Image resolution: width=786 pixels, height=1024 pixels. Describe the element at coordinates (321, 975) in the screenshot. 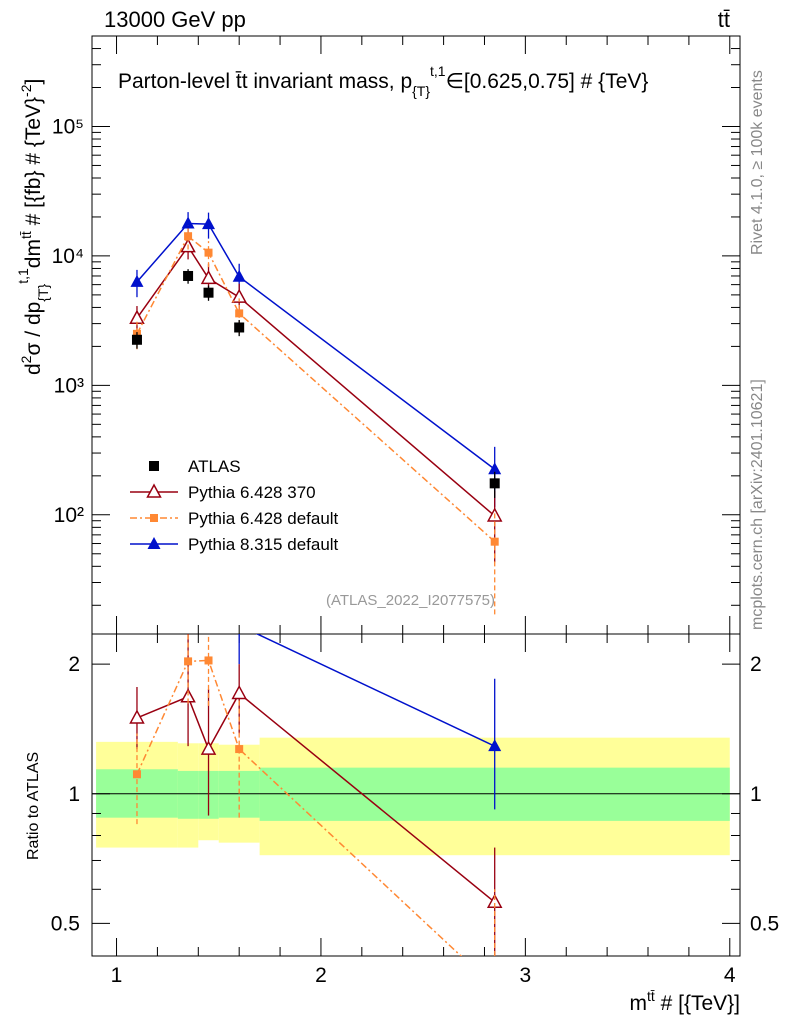

I see `x-tick-label: 2` at that location.